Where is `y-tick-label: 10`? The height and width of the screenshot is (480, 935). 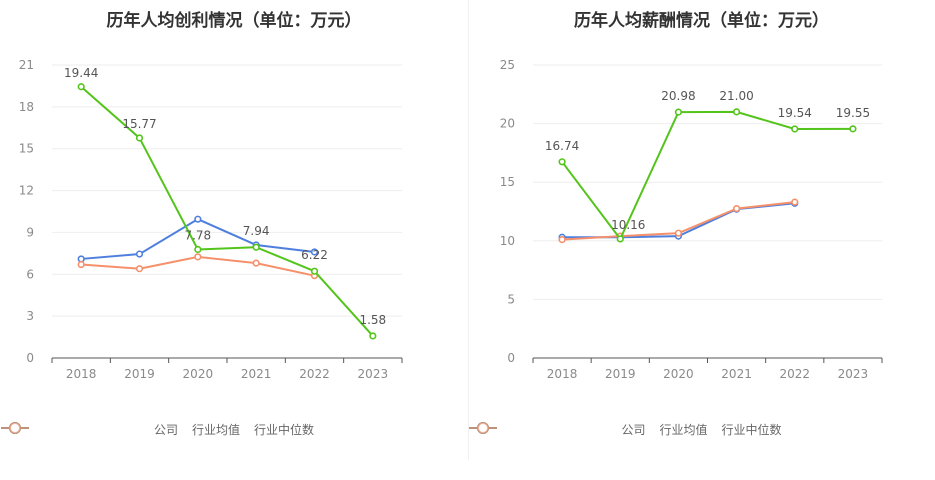 y-tick-label: 10 is located at coordinates (507, 241).